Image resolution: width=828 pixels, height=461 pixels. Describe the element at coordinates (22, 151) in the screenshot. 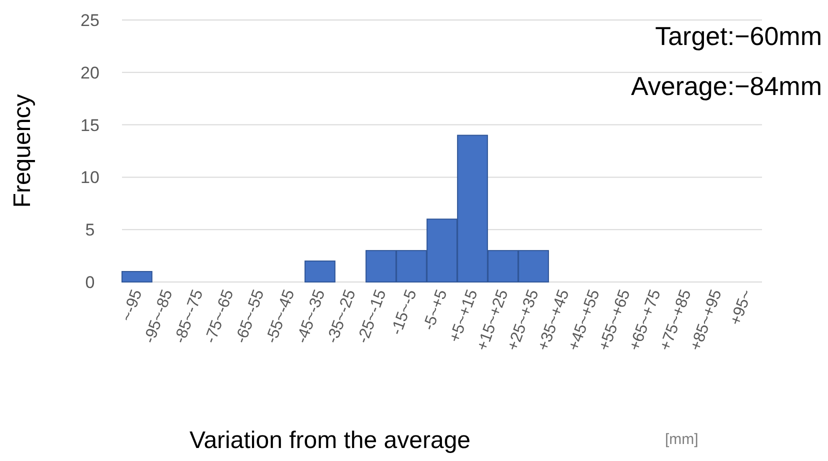

I see `y-axis-title: Frequency` at that location.